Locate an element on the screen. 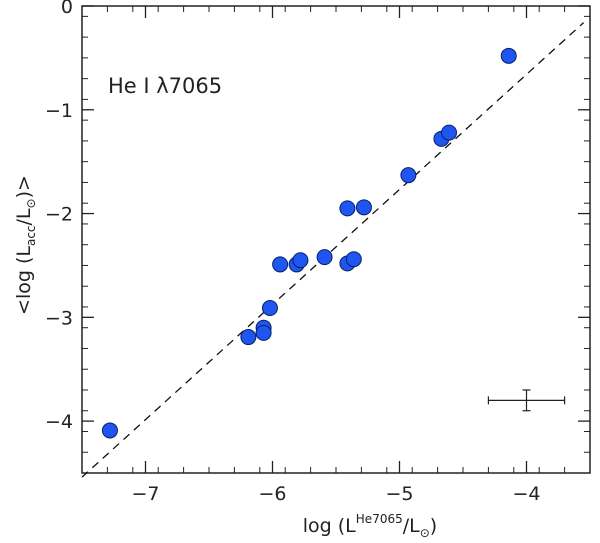 Image resolution: width=600 pixels, height=543 pixels. chart-annotation: He I λ7065 is located at coordinates (165, 86).